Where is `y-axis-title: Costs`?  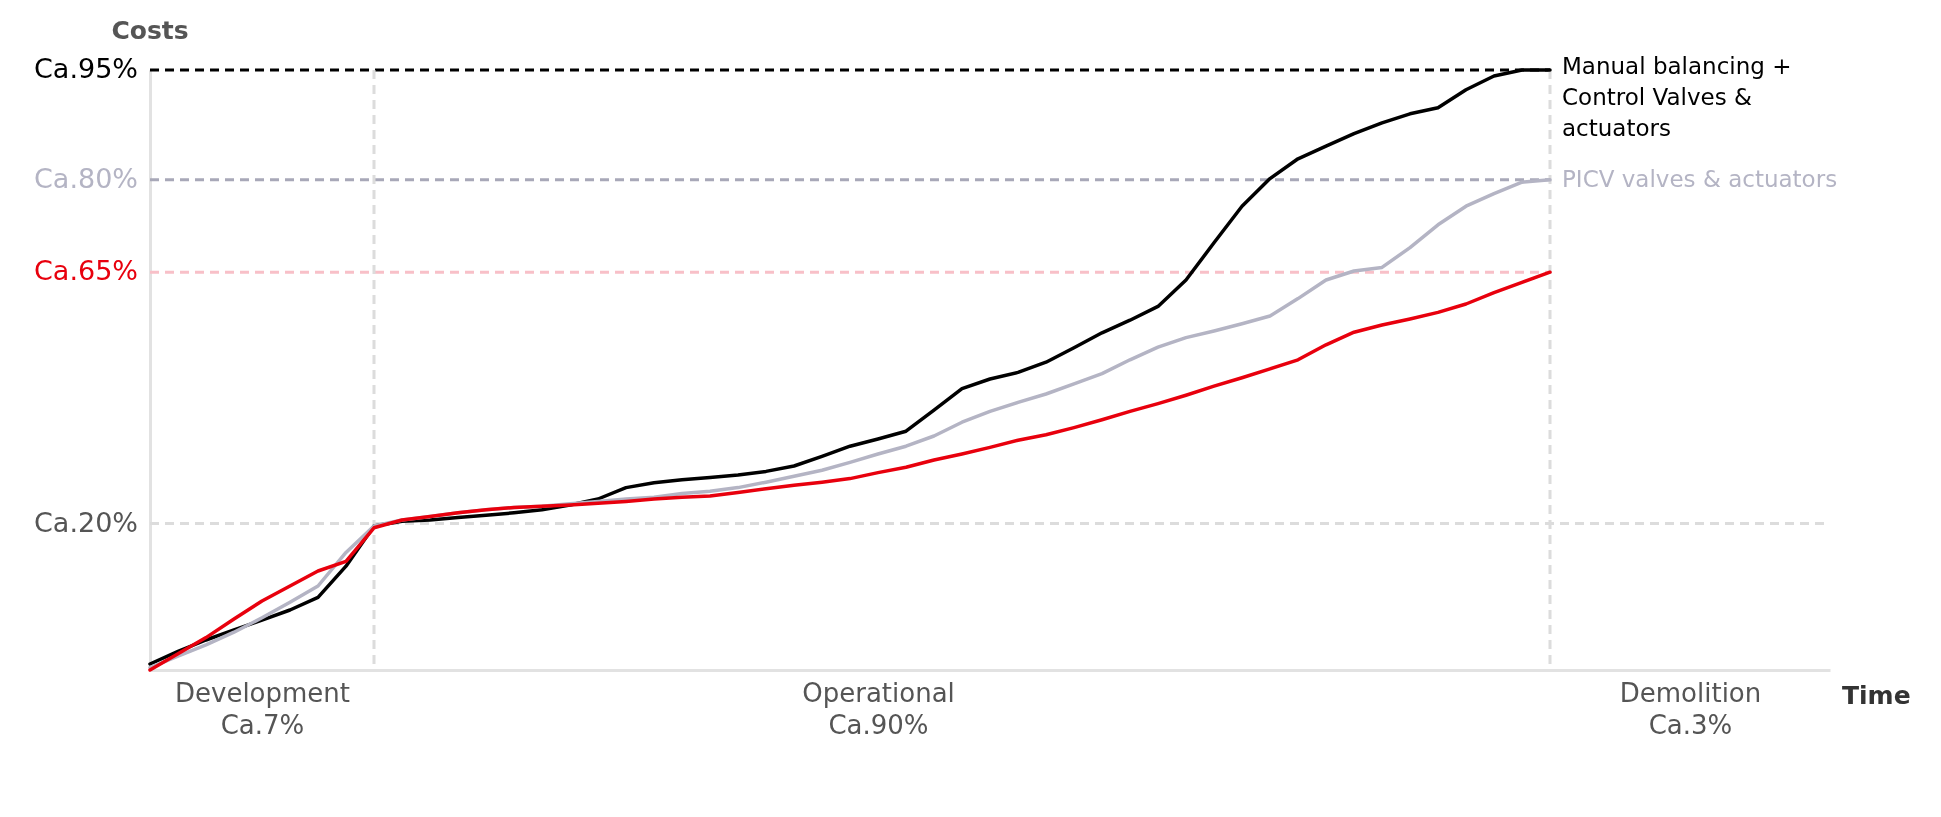 y-axis-title: Costs is located at coordinates (150, 30).